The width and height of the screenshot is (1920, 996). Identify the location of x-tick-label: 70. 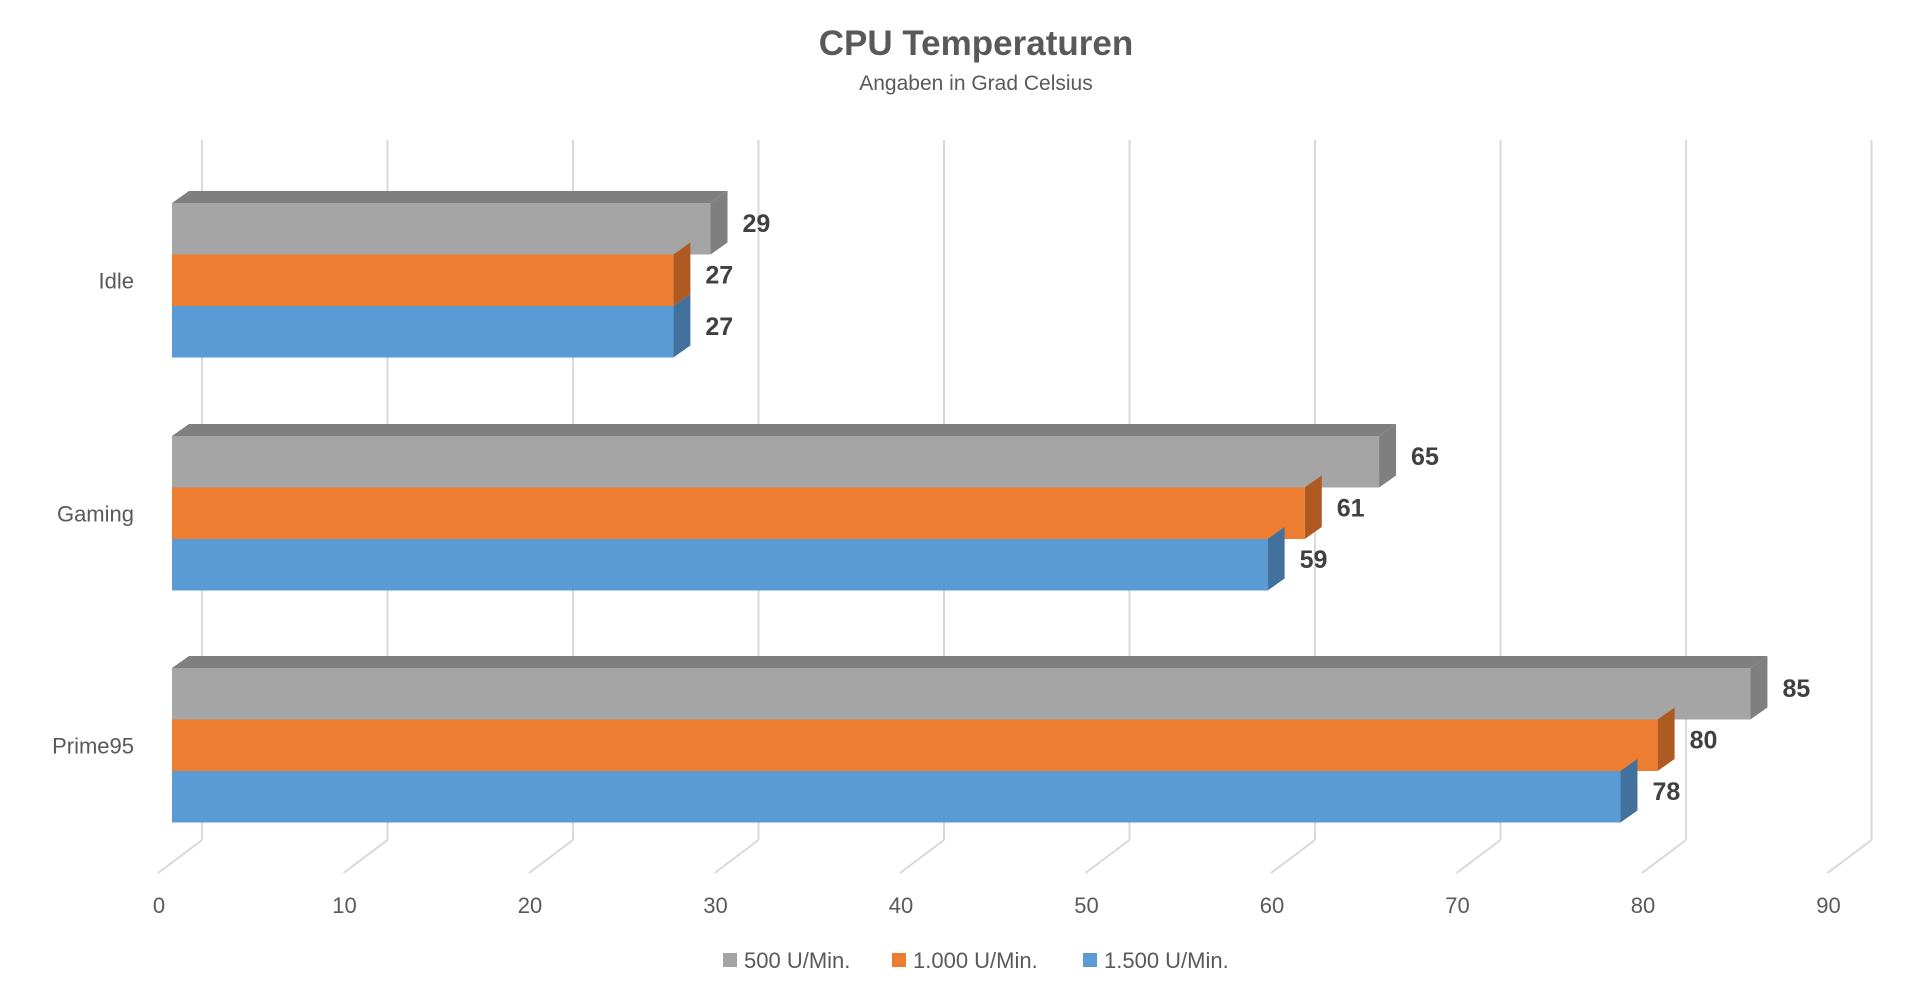
(1457, 905).